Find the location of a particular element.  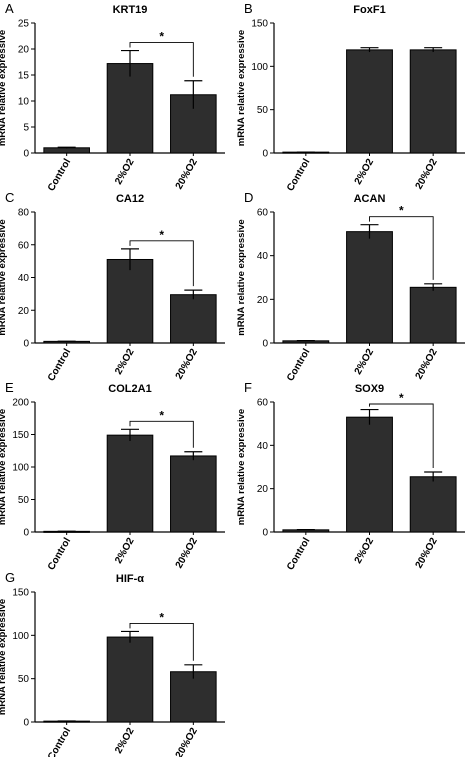

y-tick-label-g: 150 is located at coordinates (20, 593).